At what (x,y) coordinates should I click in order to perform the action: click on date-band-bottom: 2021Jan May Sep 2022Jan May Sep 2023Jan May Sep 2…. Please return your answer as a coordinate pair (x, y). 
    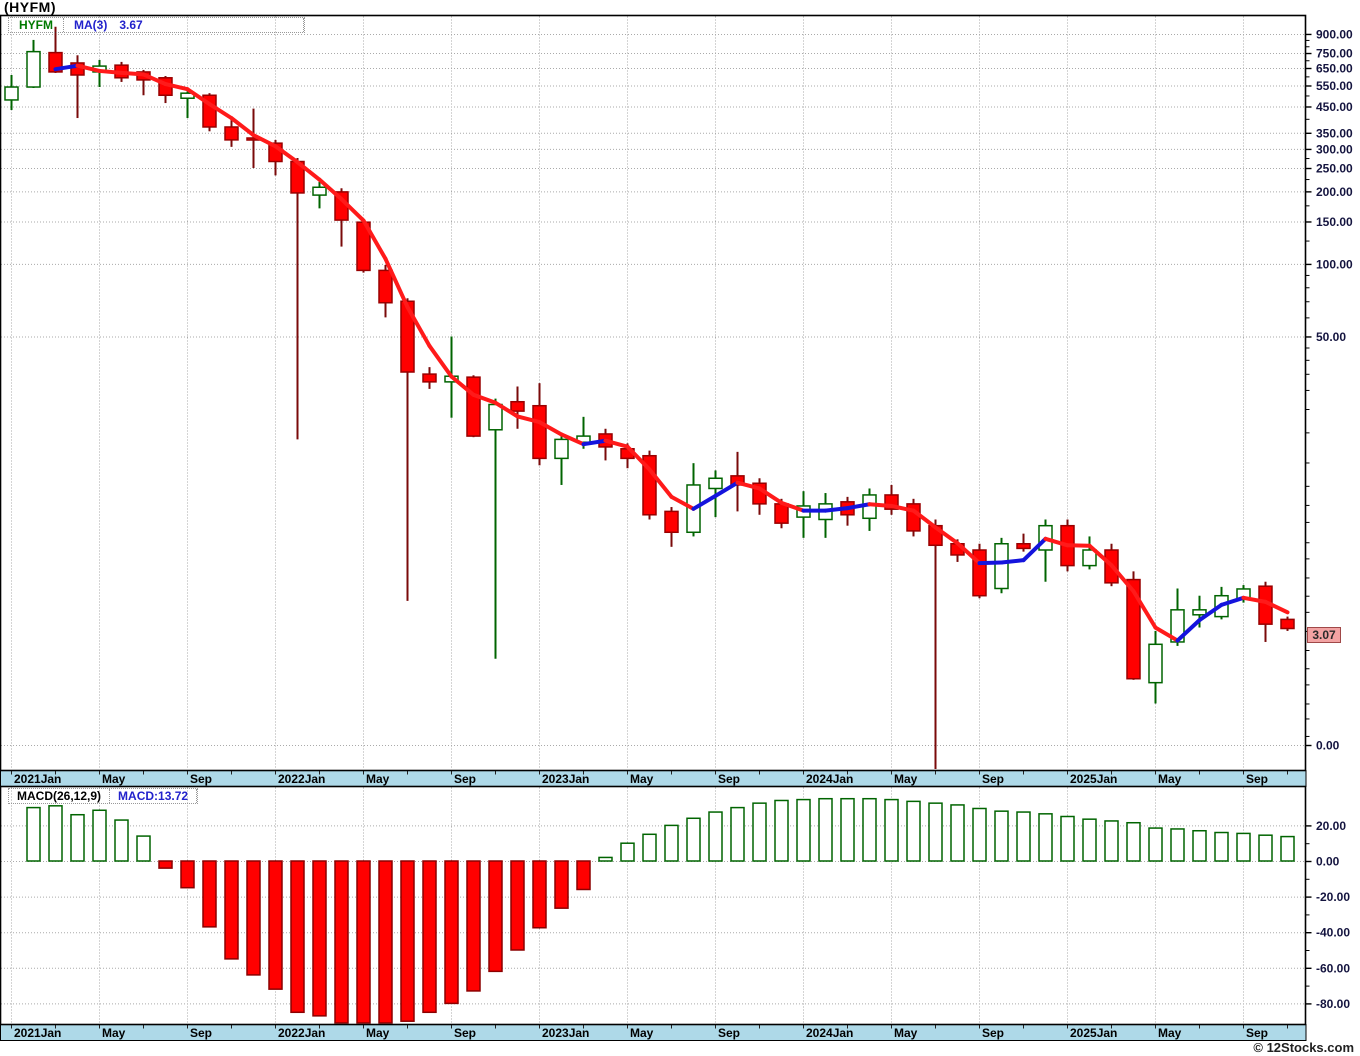
    Looking at the image, I should click on (653, 1032).